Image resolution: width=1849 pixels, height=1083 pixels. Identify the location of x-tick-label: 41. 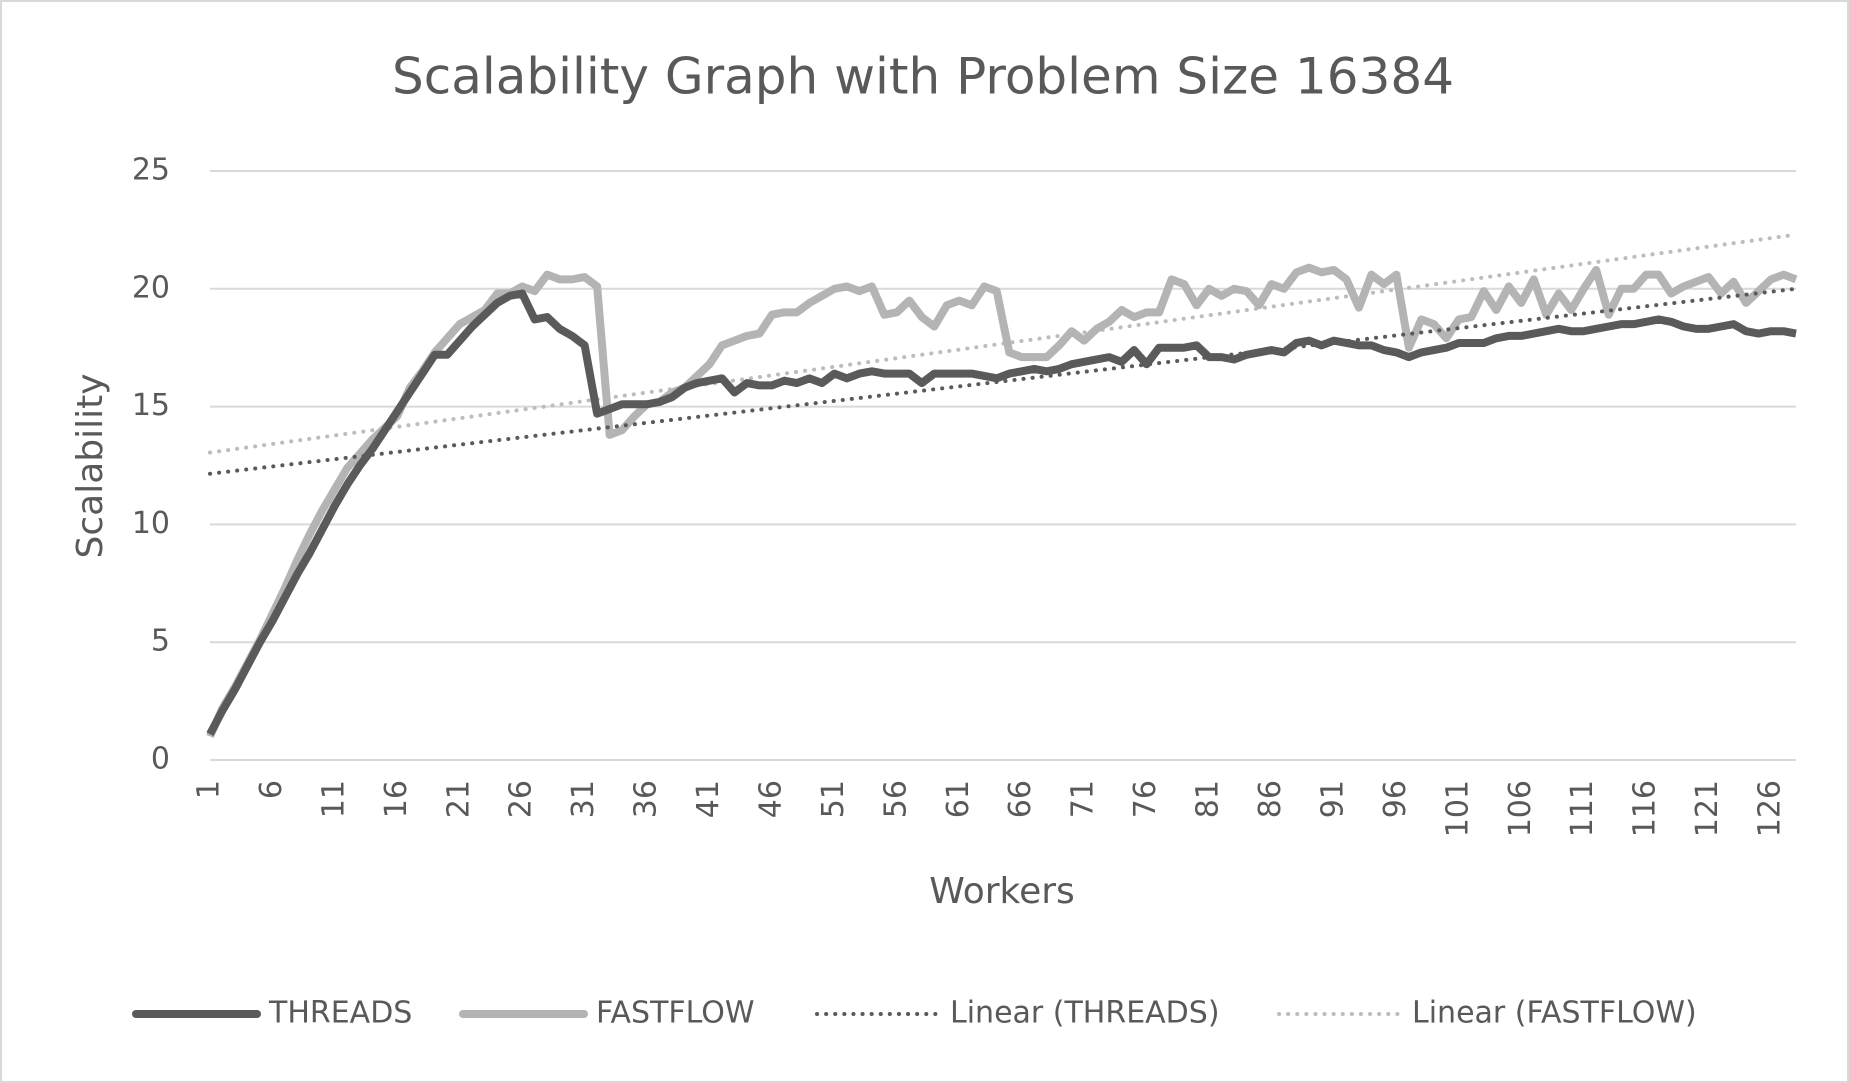
(708, 799).